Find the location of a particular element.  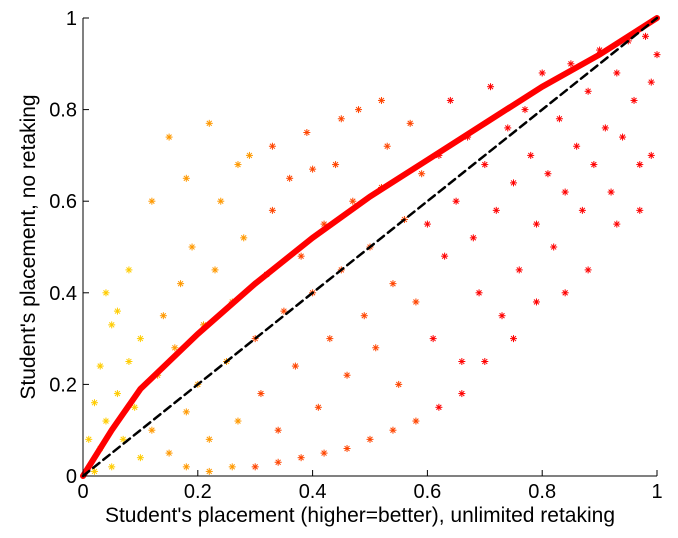

x-tick-label: 0.6 is located at coordinates (427, 492).